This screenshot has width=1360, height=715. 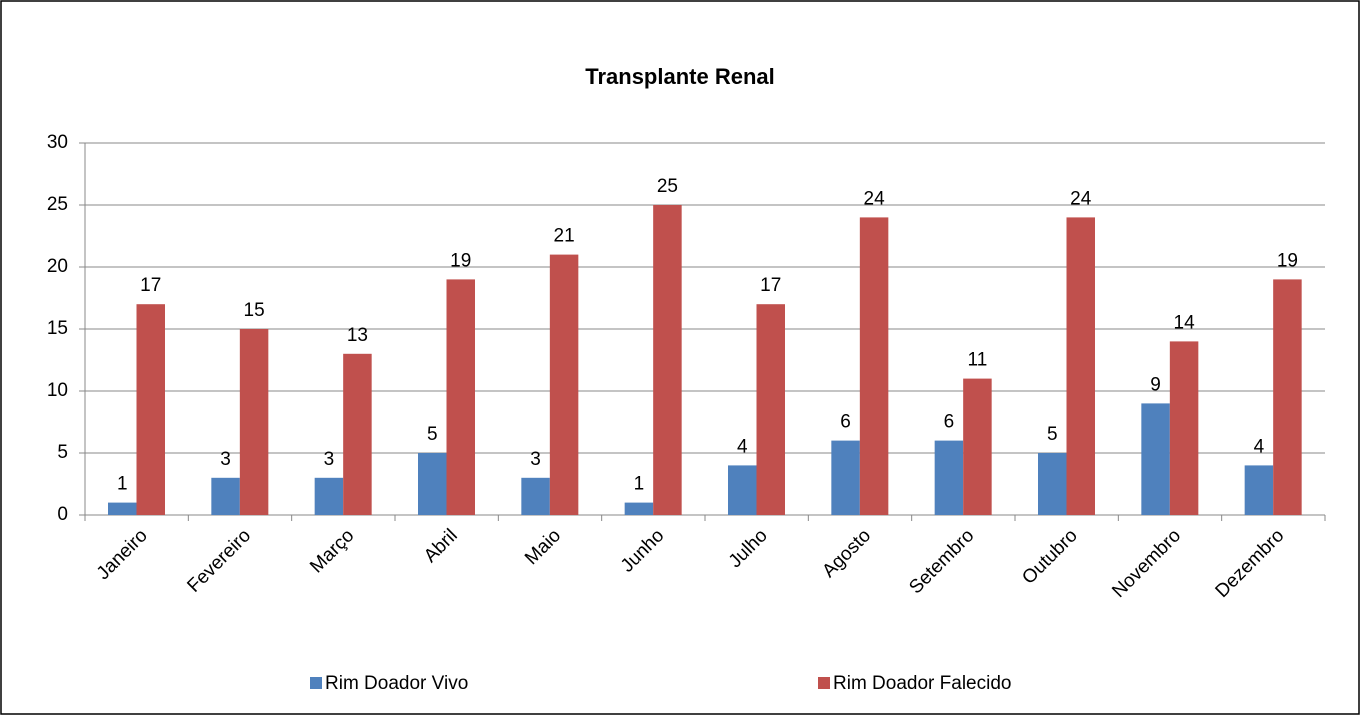 I want to click on y-tick-label: 10, so click(x=57, y=390).